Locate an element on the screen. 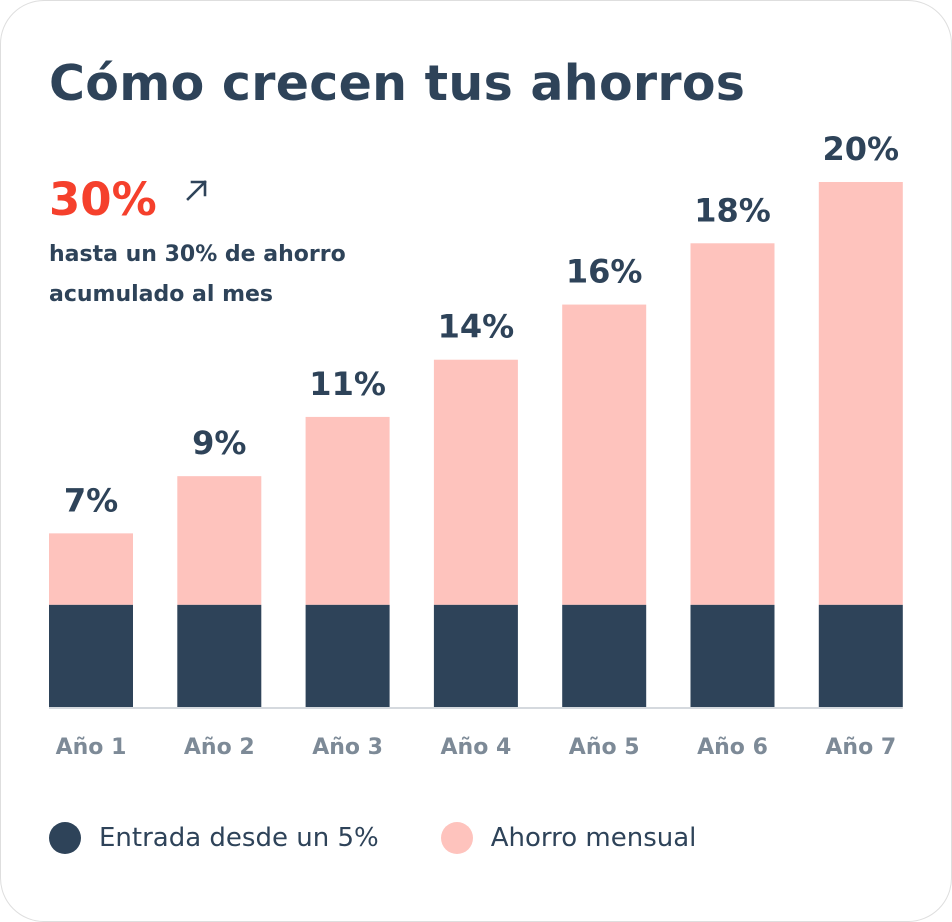 The width and height of the screenshot is (952, 922). x-tick-label-7: Año 7 is located at coordinates (860, 747).